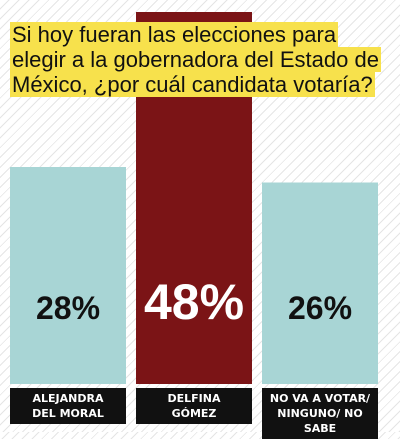 The height and width of the screenshot is (439, 400). I want to click on value-label: 28%, so click(68, 308).